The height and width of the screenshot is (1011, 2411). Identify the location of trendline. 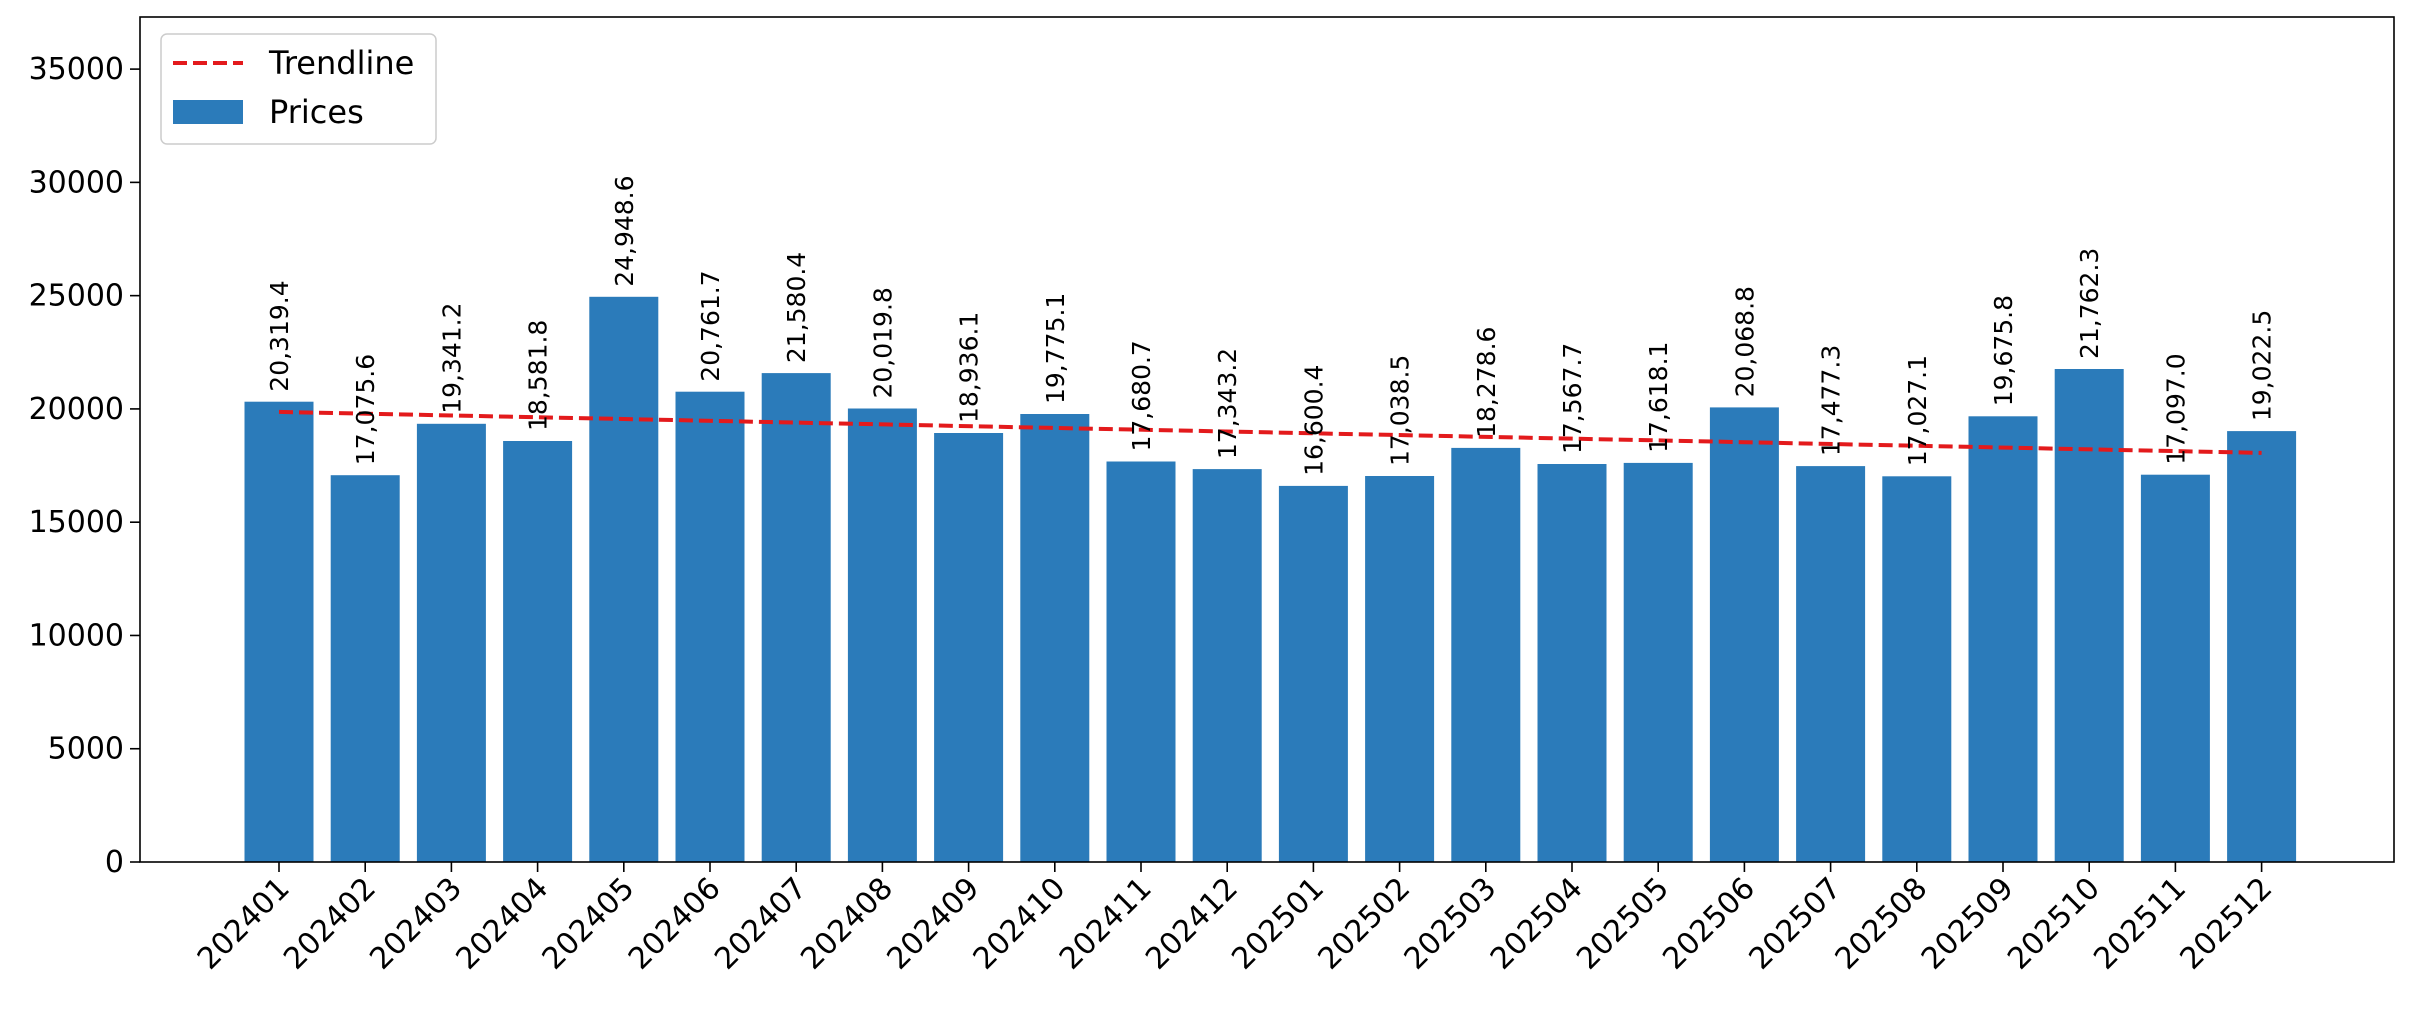
(1270, 432).